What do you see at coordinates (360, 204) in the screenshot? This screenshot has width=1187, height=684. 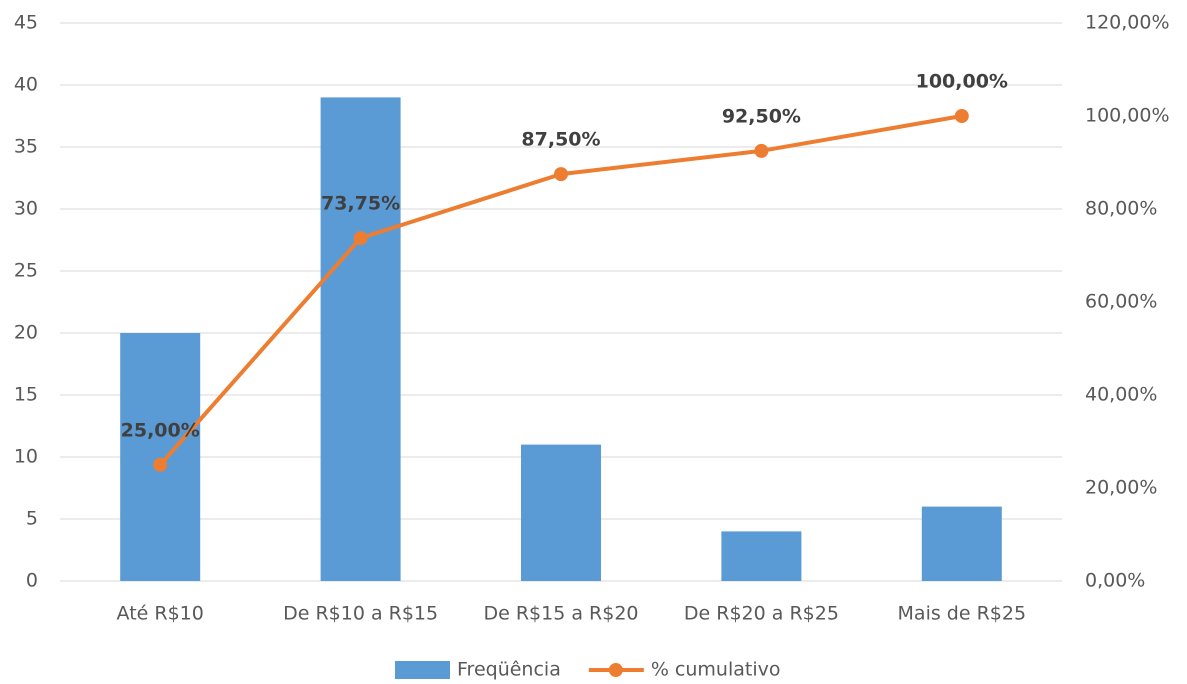 I see `data-label: 73,75%` at bounding box center [360, 204].